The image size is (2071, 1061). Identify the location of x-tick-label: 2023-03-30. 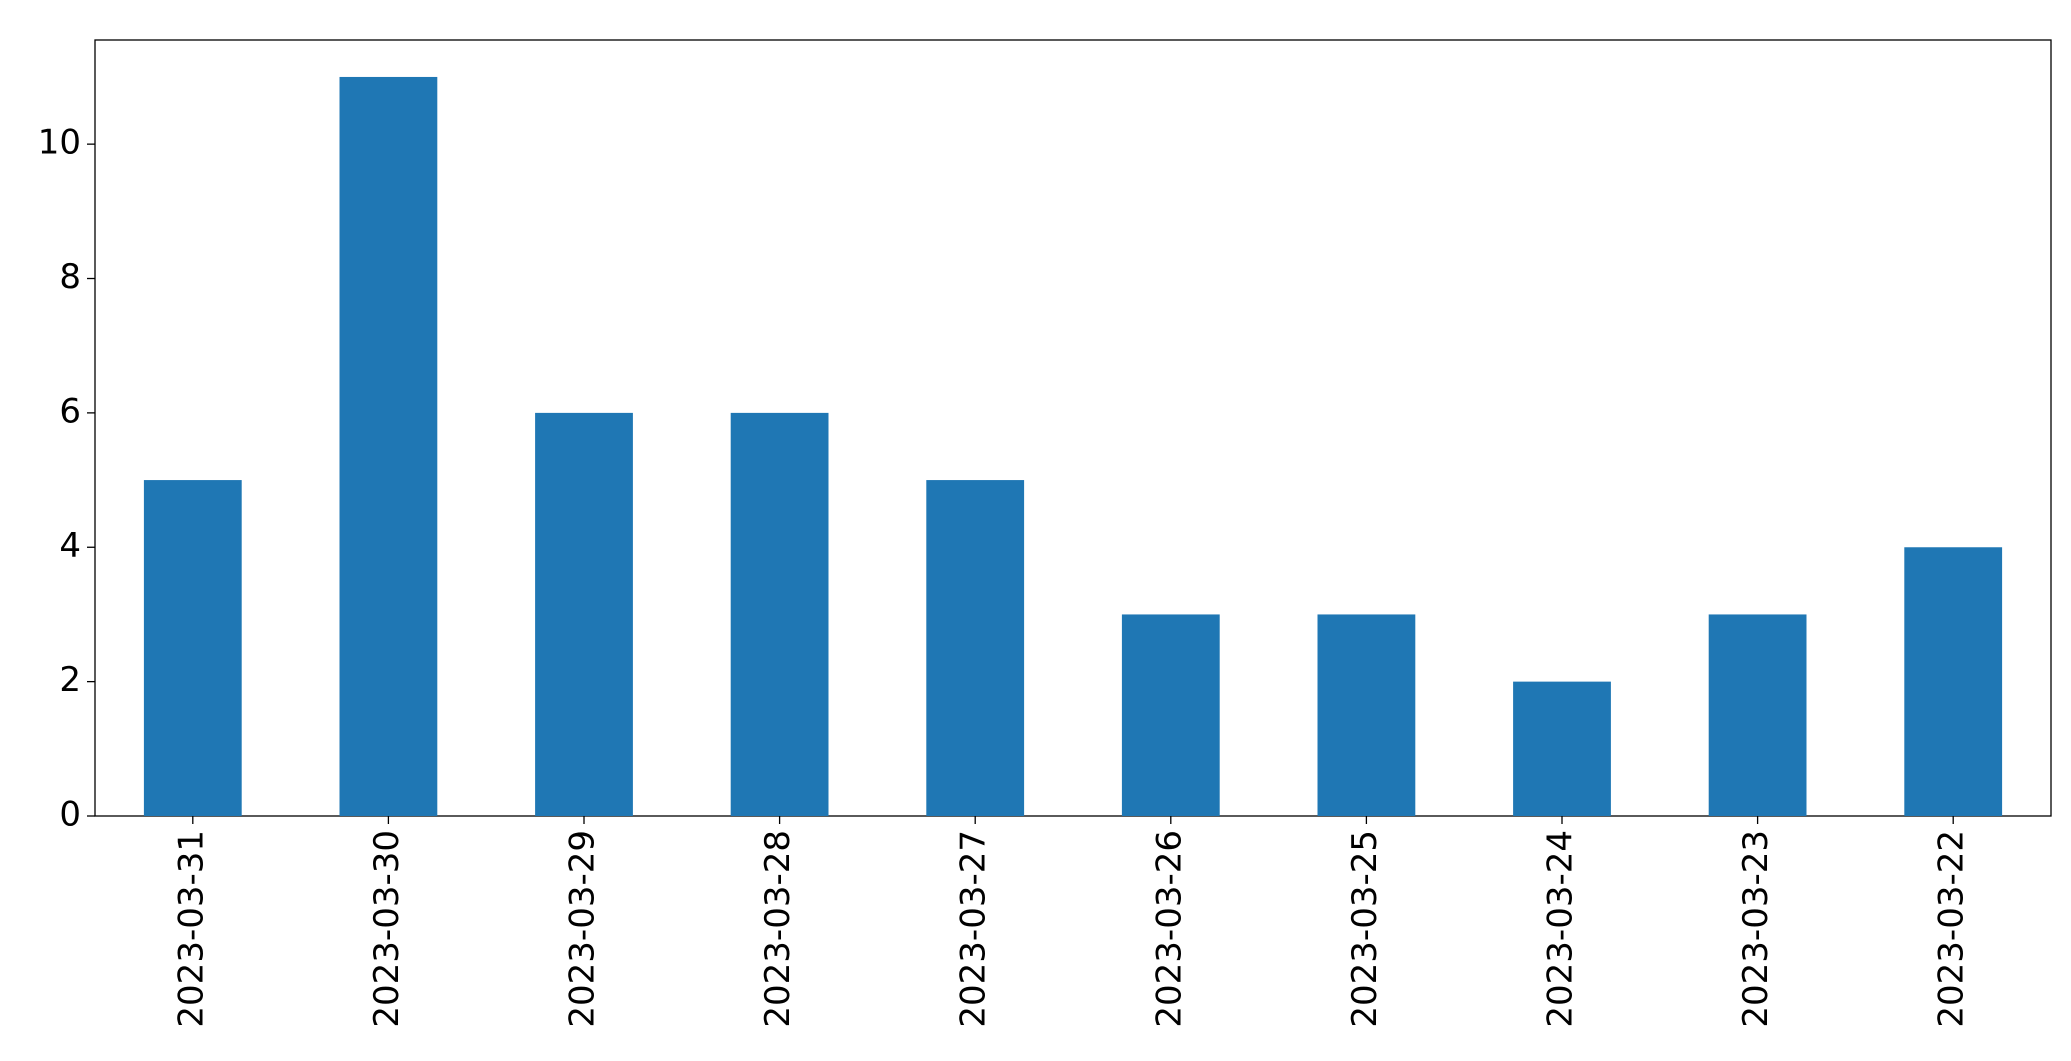
(387, 929).